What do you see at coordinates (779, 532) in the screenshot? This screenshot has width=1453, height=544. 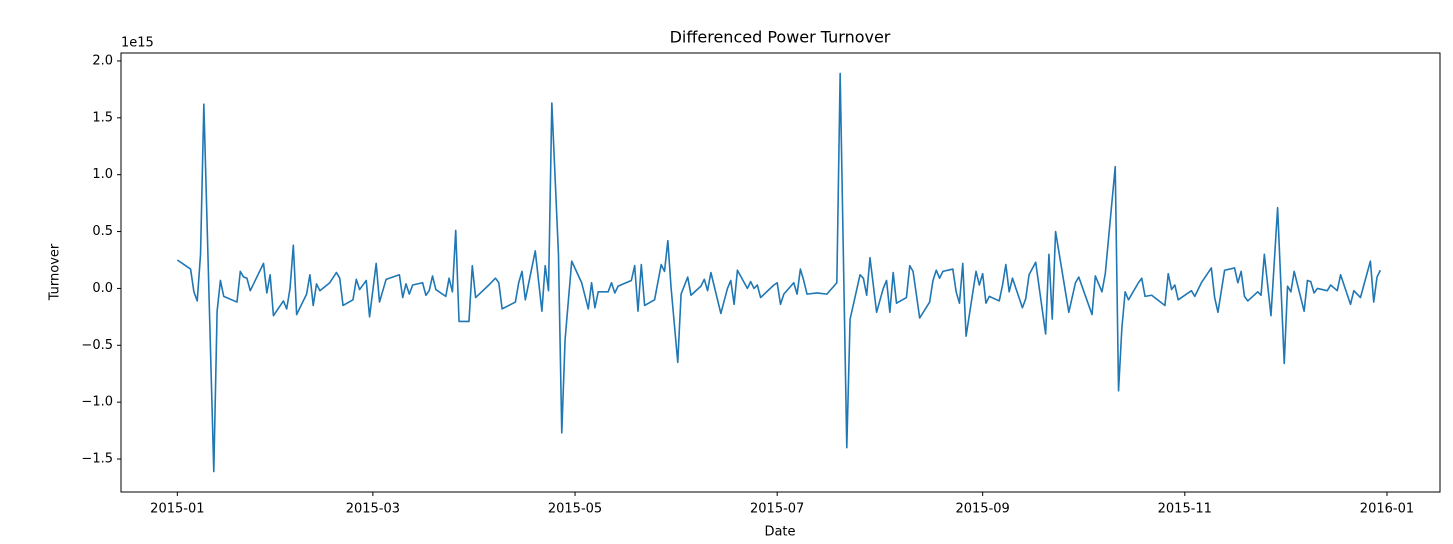 I see `x-axis-label: Date` at bounding box center [779, 532].